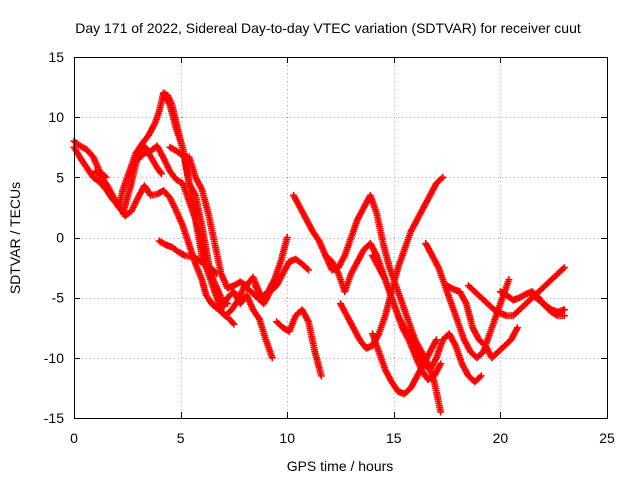 The image size is (640, 480). I want to click on x-tick-label: 15, so click(394, 438).